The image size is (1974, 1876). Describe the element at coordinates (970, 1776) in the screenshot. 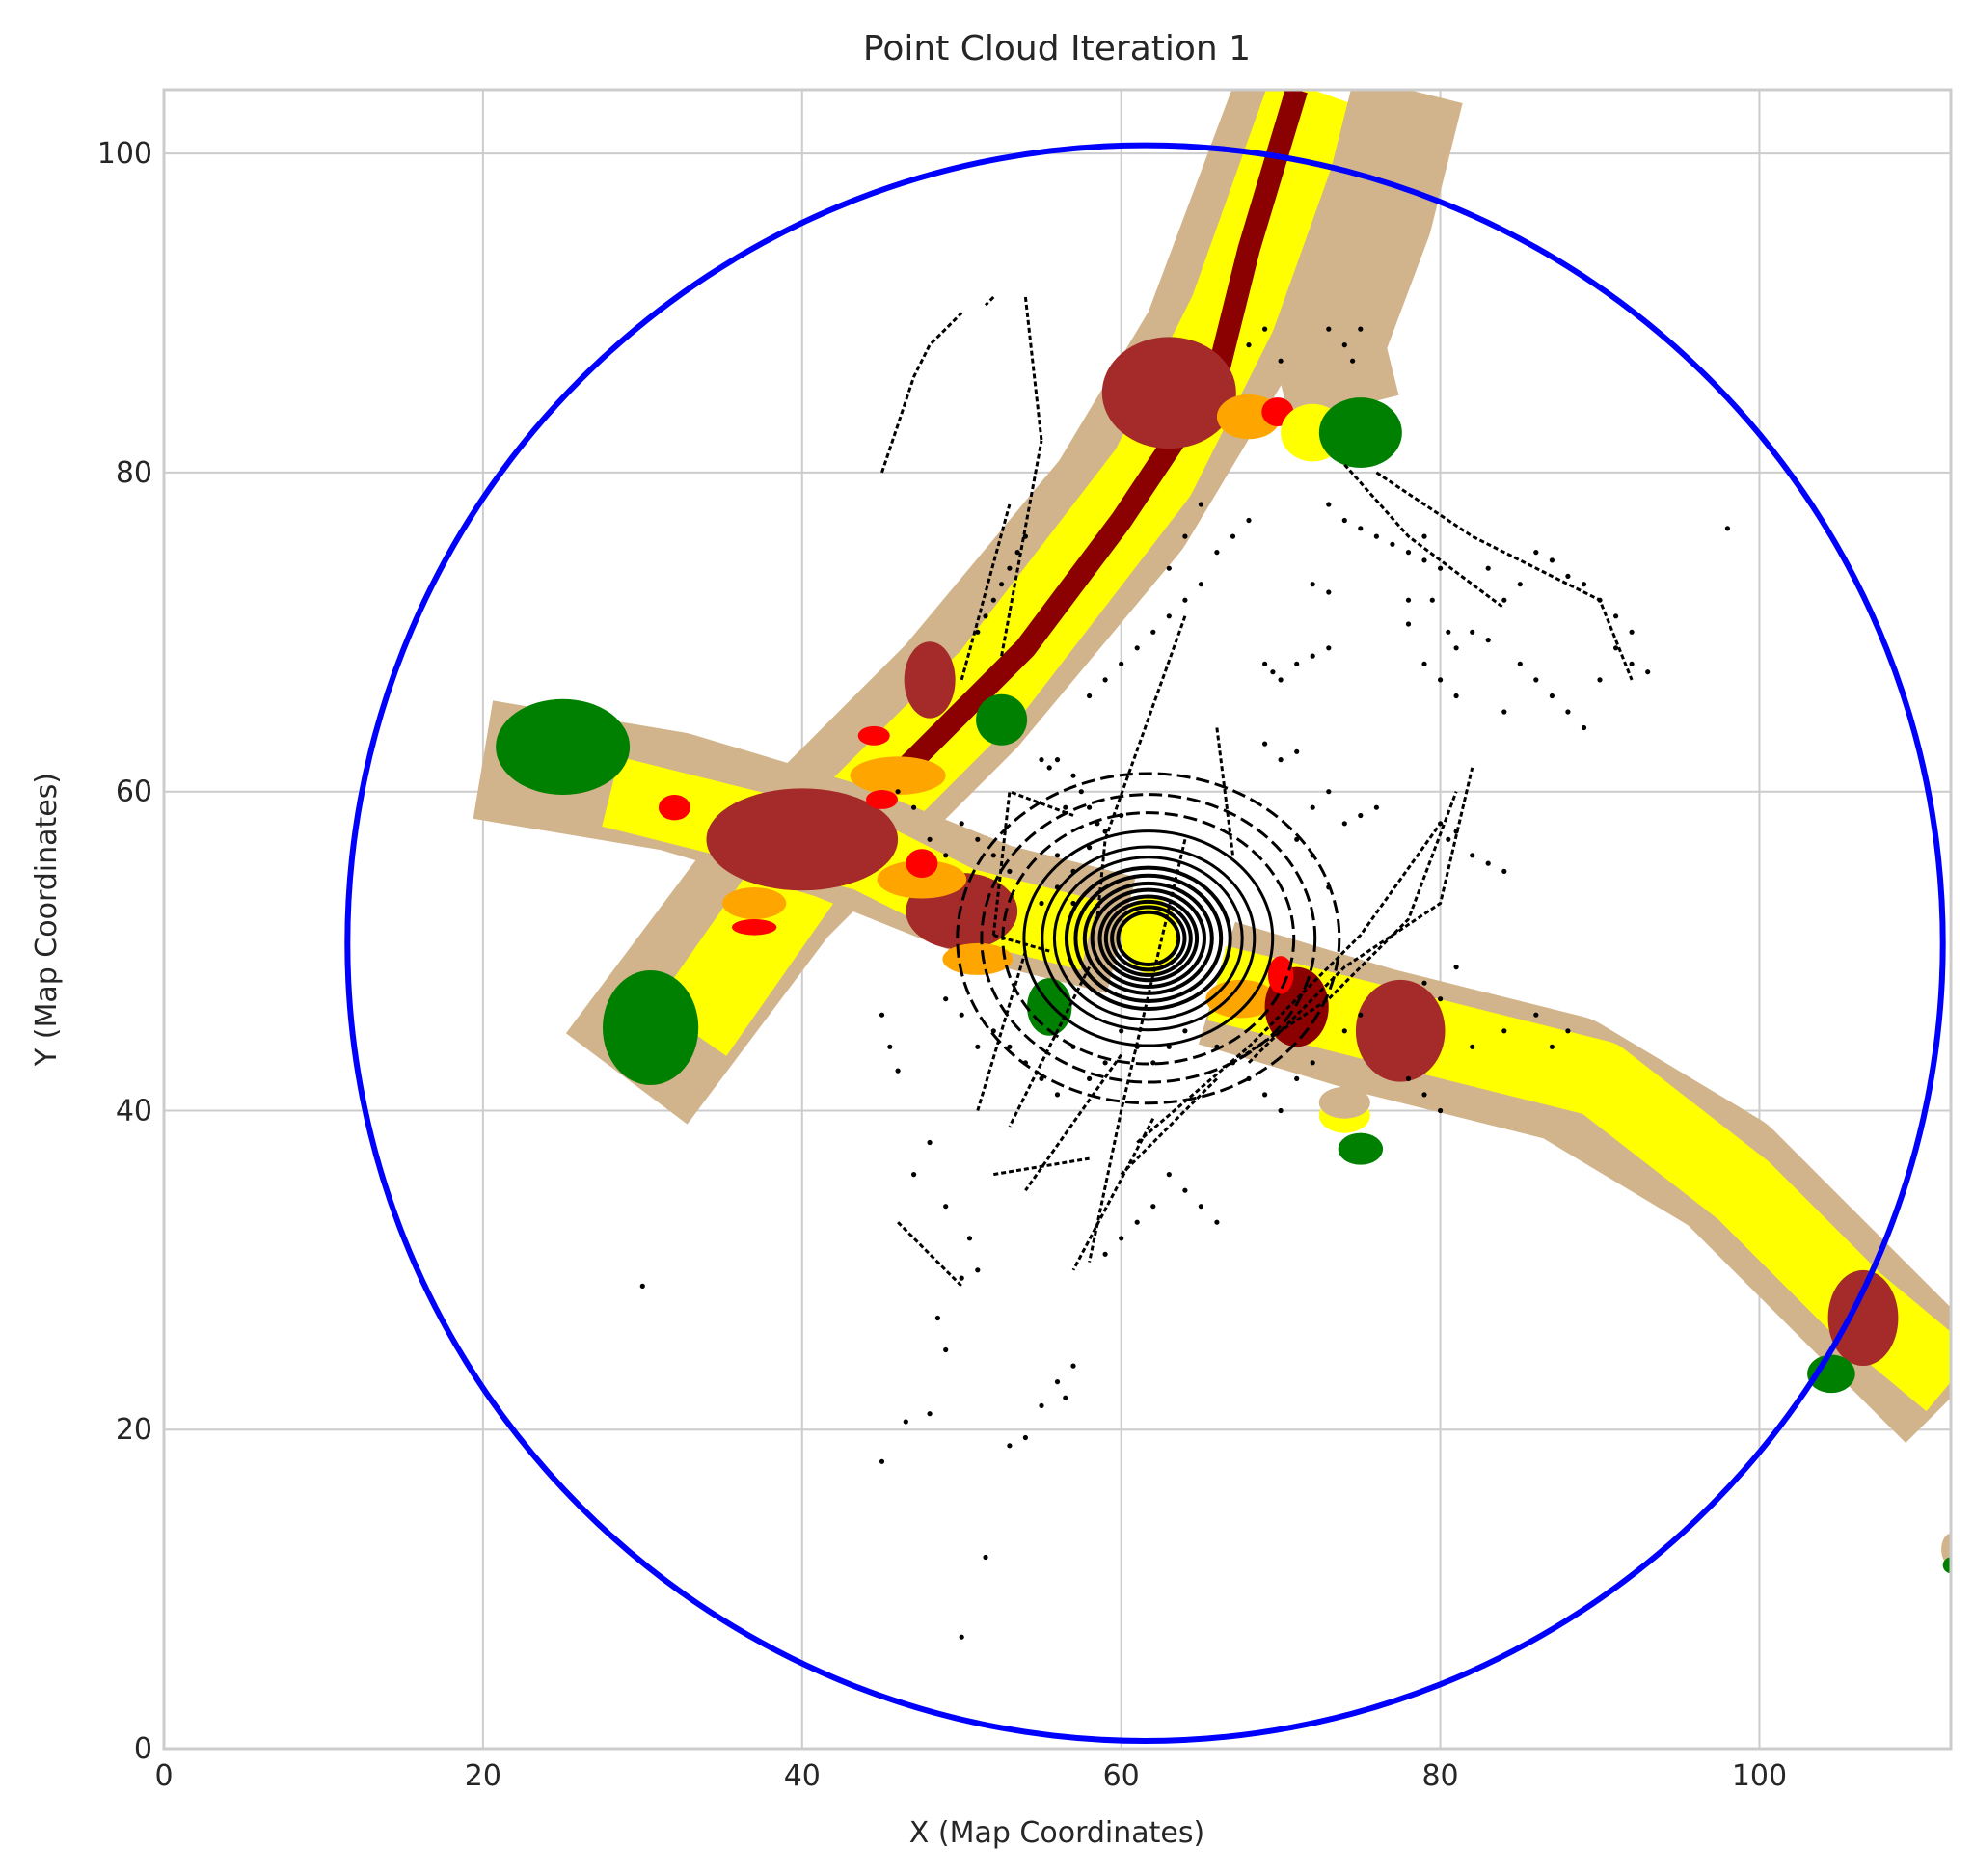

I see `x-tick-labels: 0 20 40 60 80 100` at that location.